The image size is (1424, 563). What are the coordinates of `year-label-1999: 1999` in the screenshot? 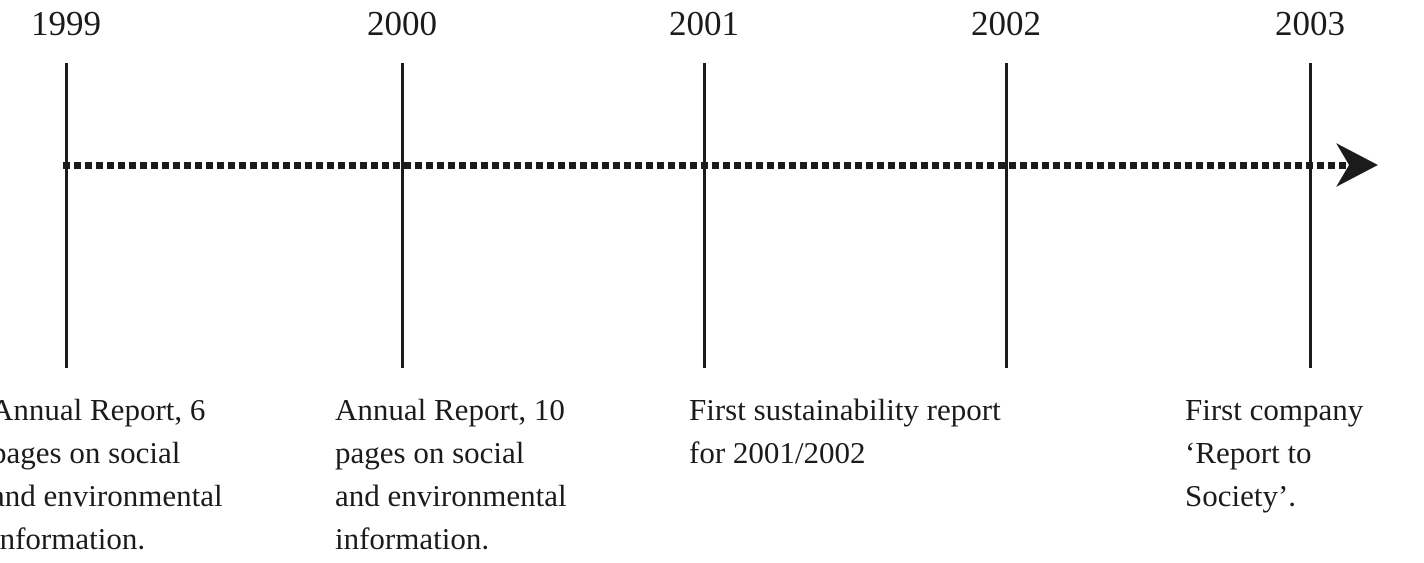 It's located at (66, 23).